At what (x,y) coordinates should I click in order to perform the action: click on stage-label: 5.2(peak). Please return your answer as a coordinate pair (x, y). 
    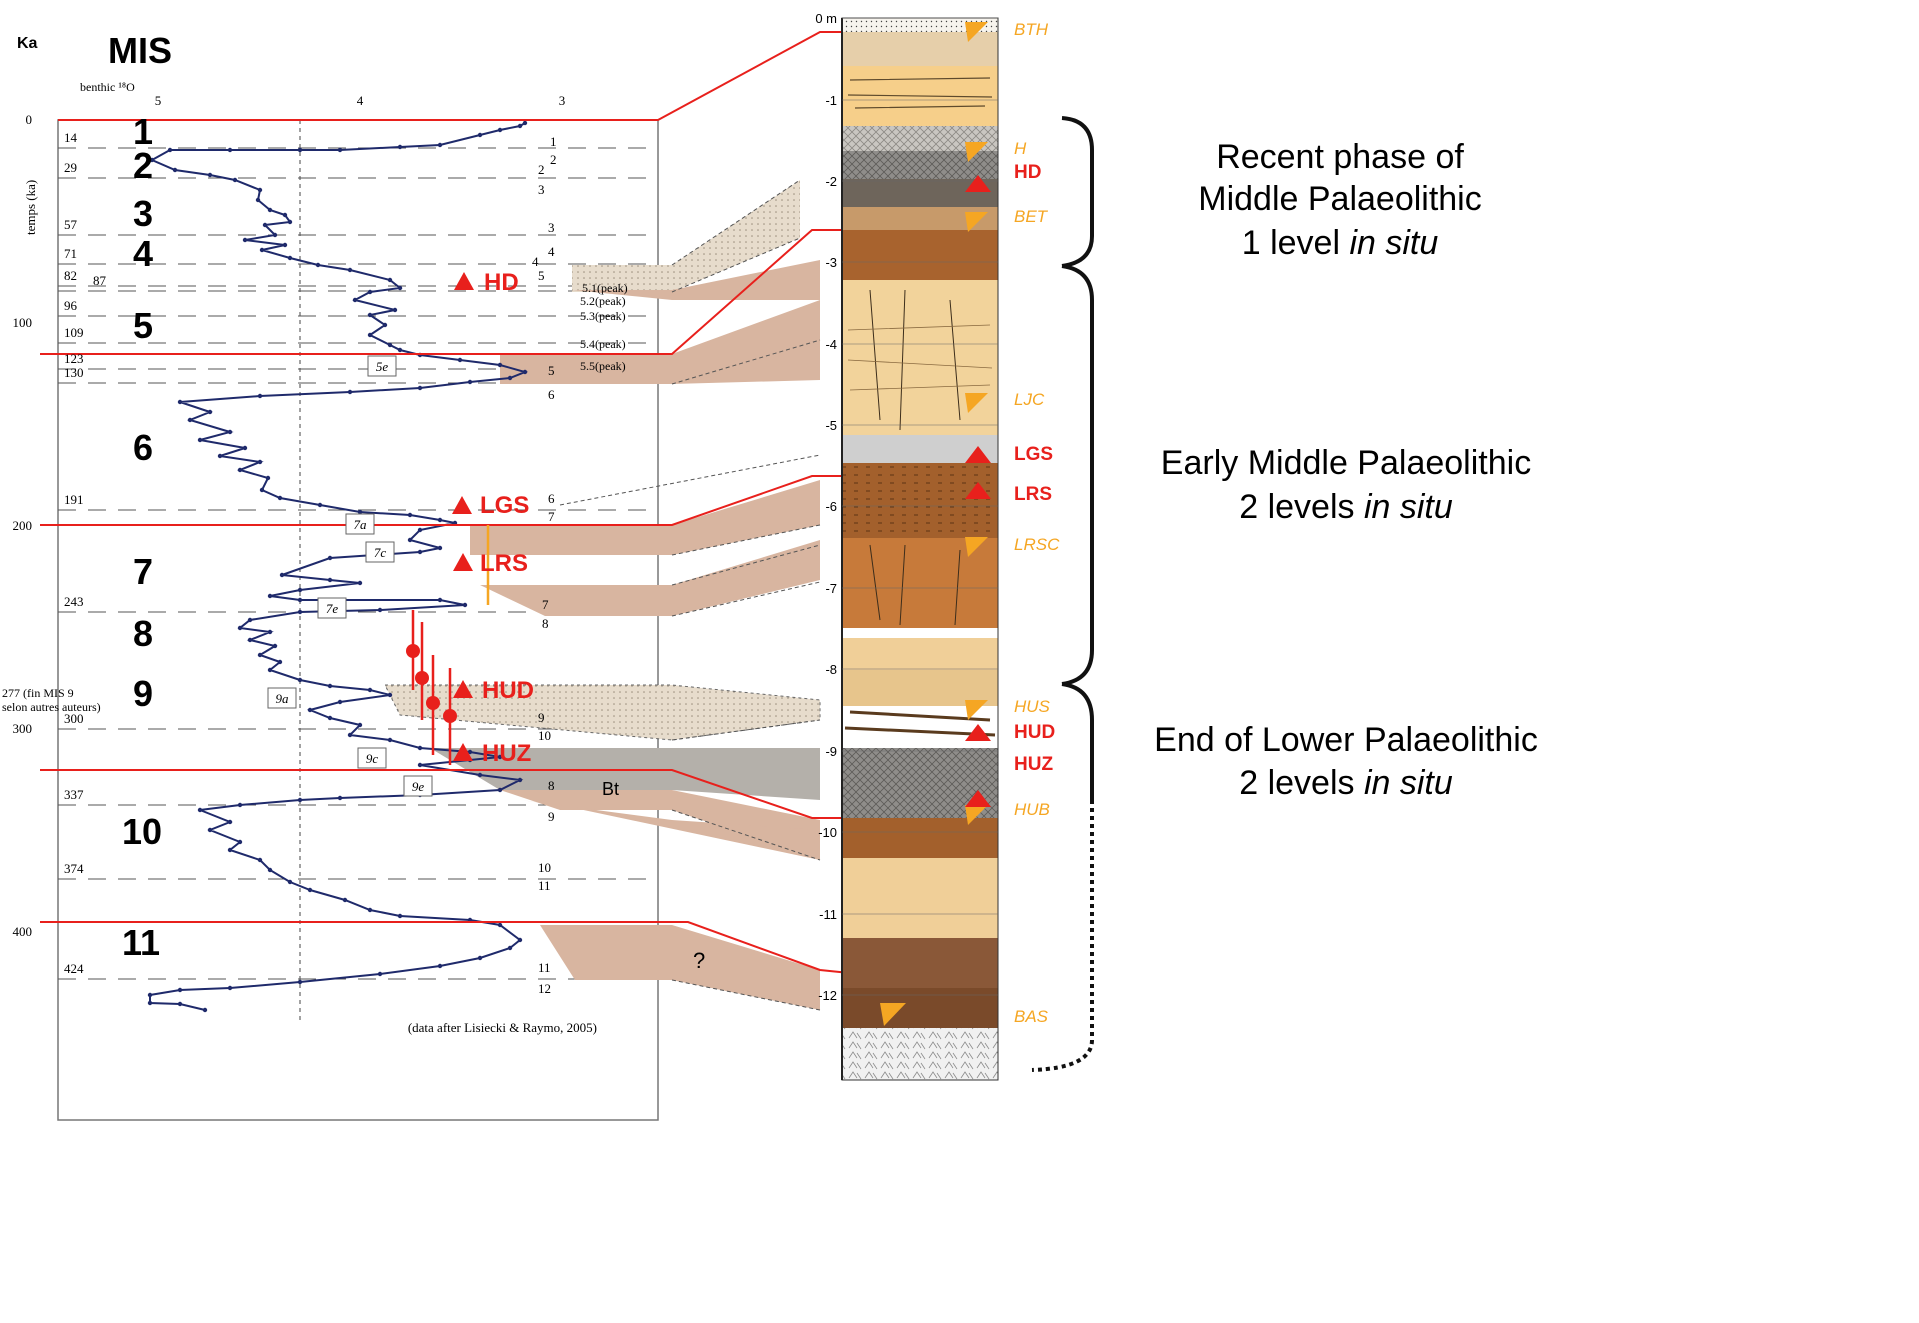
    Looking at the image, I should click on (603, 301).